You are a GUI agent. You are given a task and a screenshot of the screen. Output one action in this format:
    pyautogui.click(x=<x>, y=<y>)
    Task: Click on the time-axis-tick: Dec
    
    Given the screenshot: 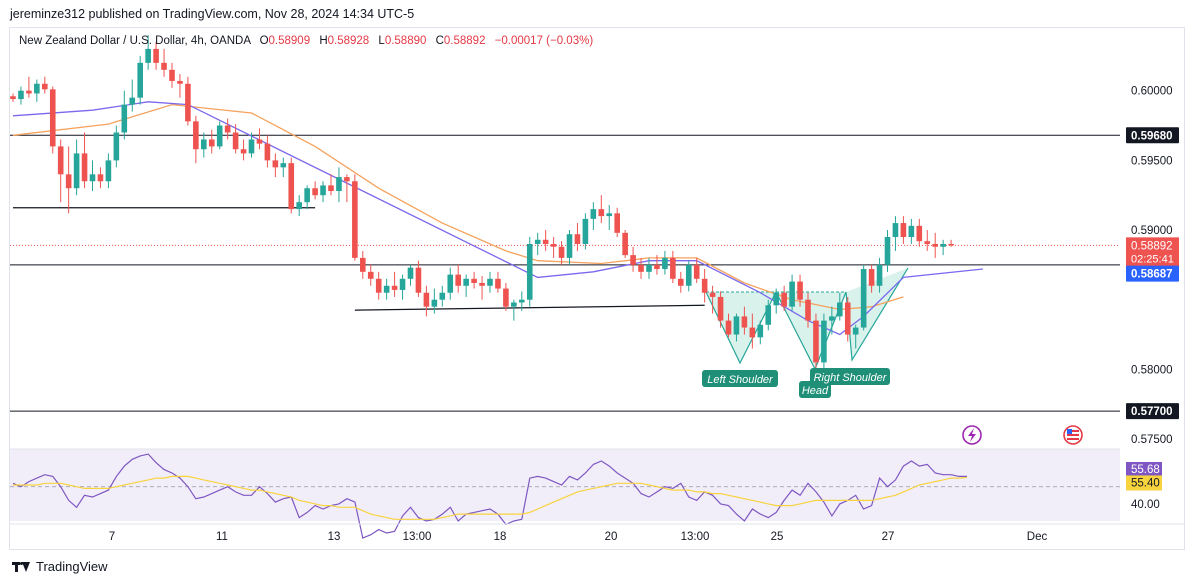 What is the action you would take?
    pyautogui.click(x=1037, y=537)
    